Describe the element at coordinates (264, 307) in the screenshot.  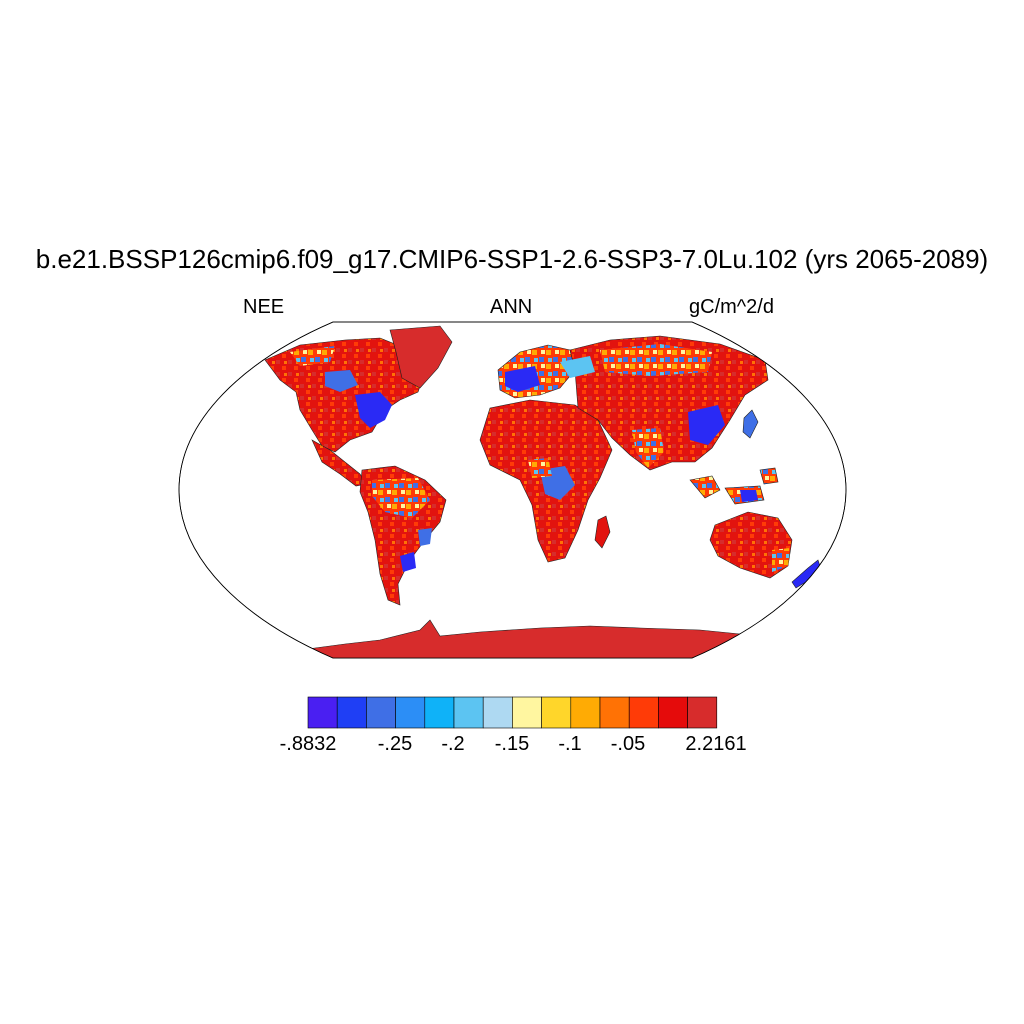
I see `variable-label: NEE` at that location.